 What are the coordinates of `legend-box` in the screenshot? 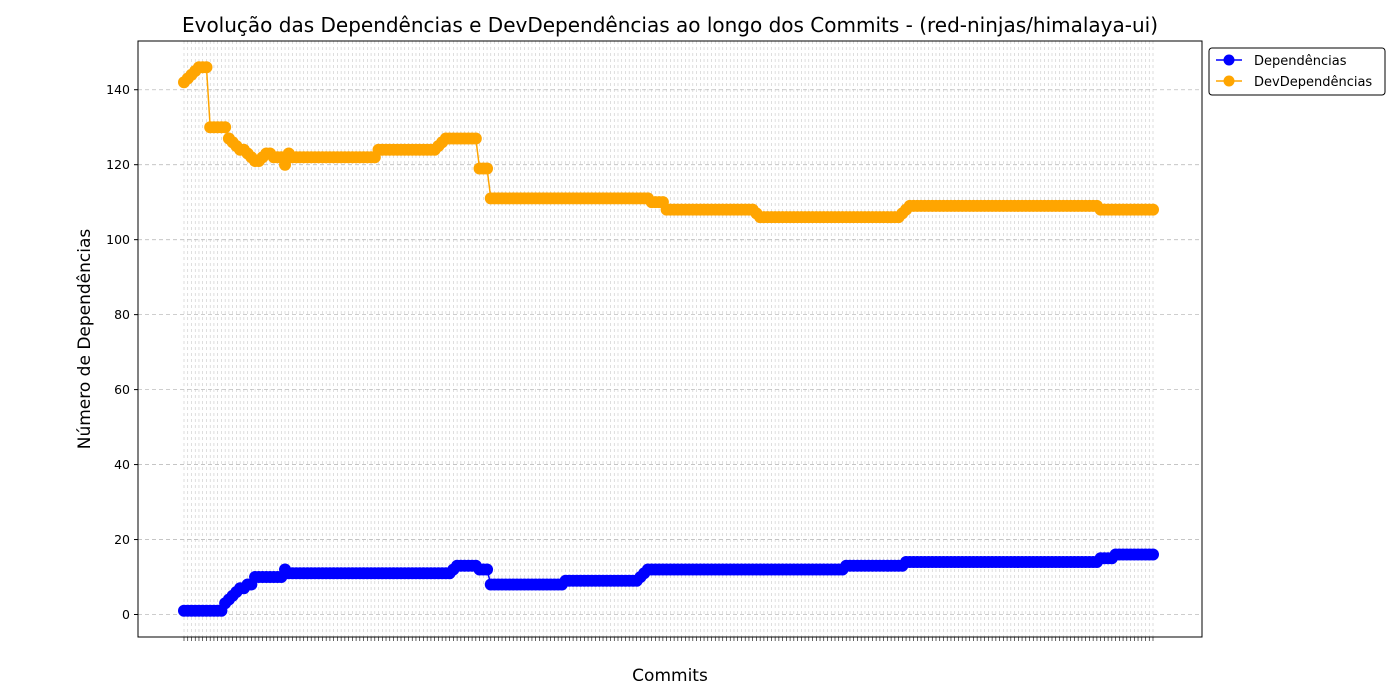 It's located at (1297, 71).